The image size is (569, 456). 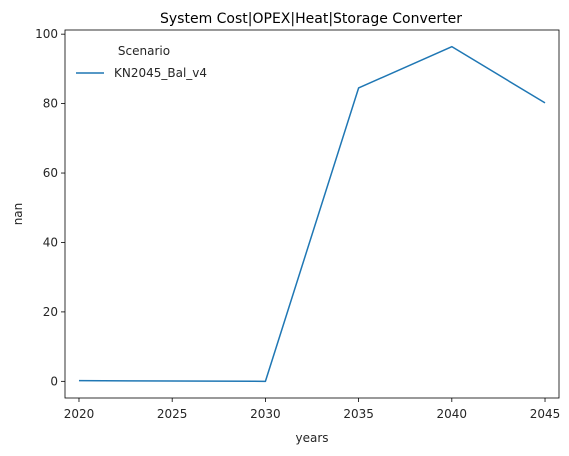 I want to click on x-tick-label: 2040, so click(x=452, y=414).